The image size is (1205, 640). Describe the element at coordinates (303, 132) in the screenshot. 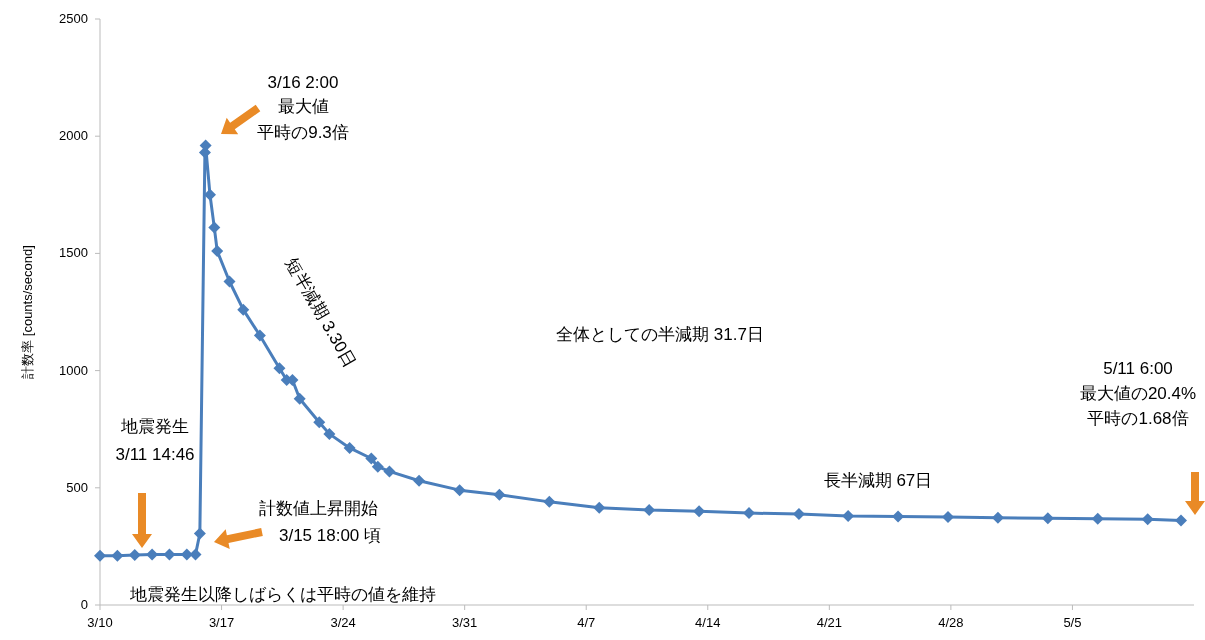

I see `annotation: 平時の9.3倍` at that location.